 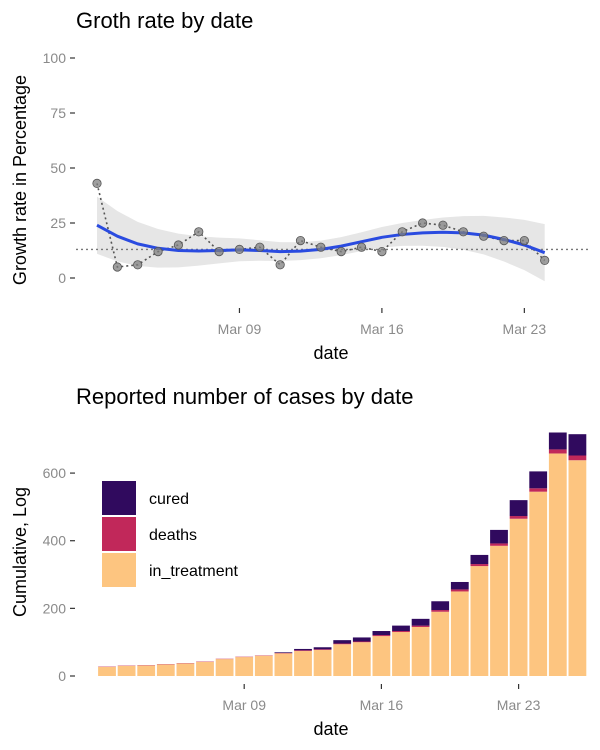 What do you see at coordinates (59, 574) in the screenshot?
I see `cases-y-axis: 0 200 400 600` at bounding box center [59, 574].